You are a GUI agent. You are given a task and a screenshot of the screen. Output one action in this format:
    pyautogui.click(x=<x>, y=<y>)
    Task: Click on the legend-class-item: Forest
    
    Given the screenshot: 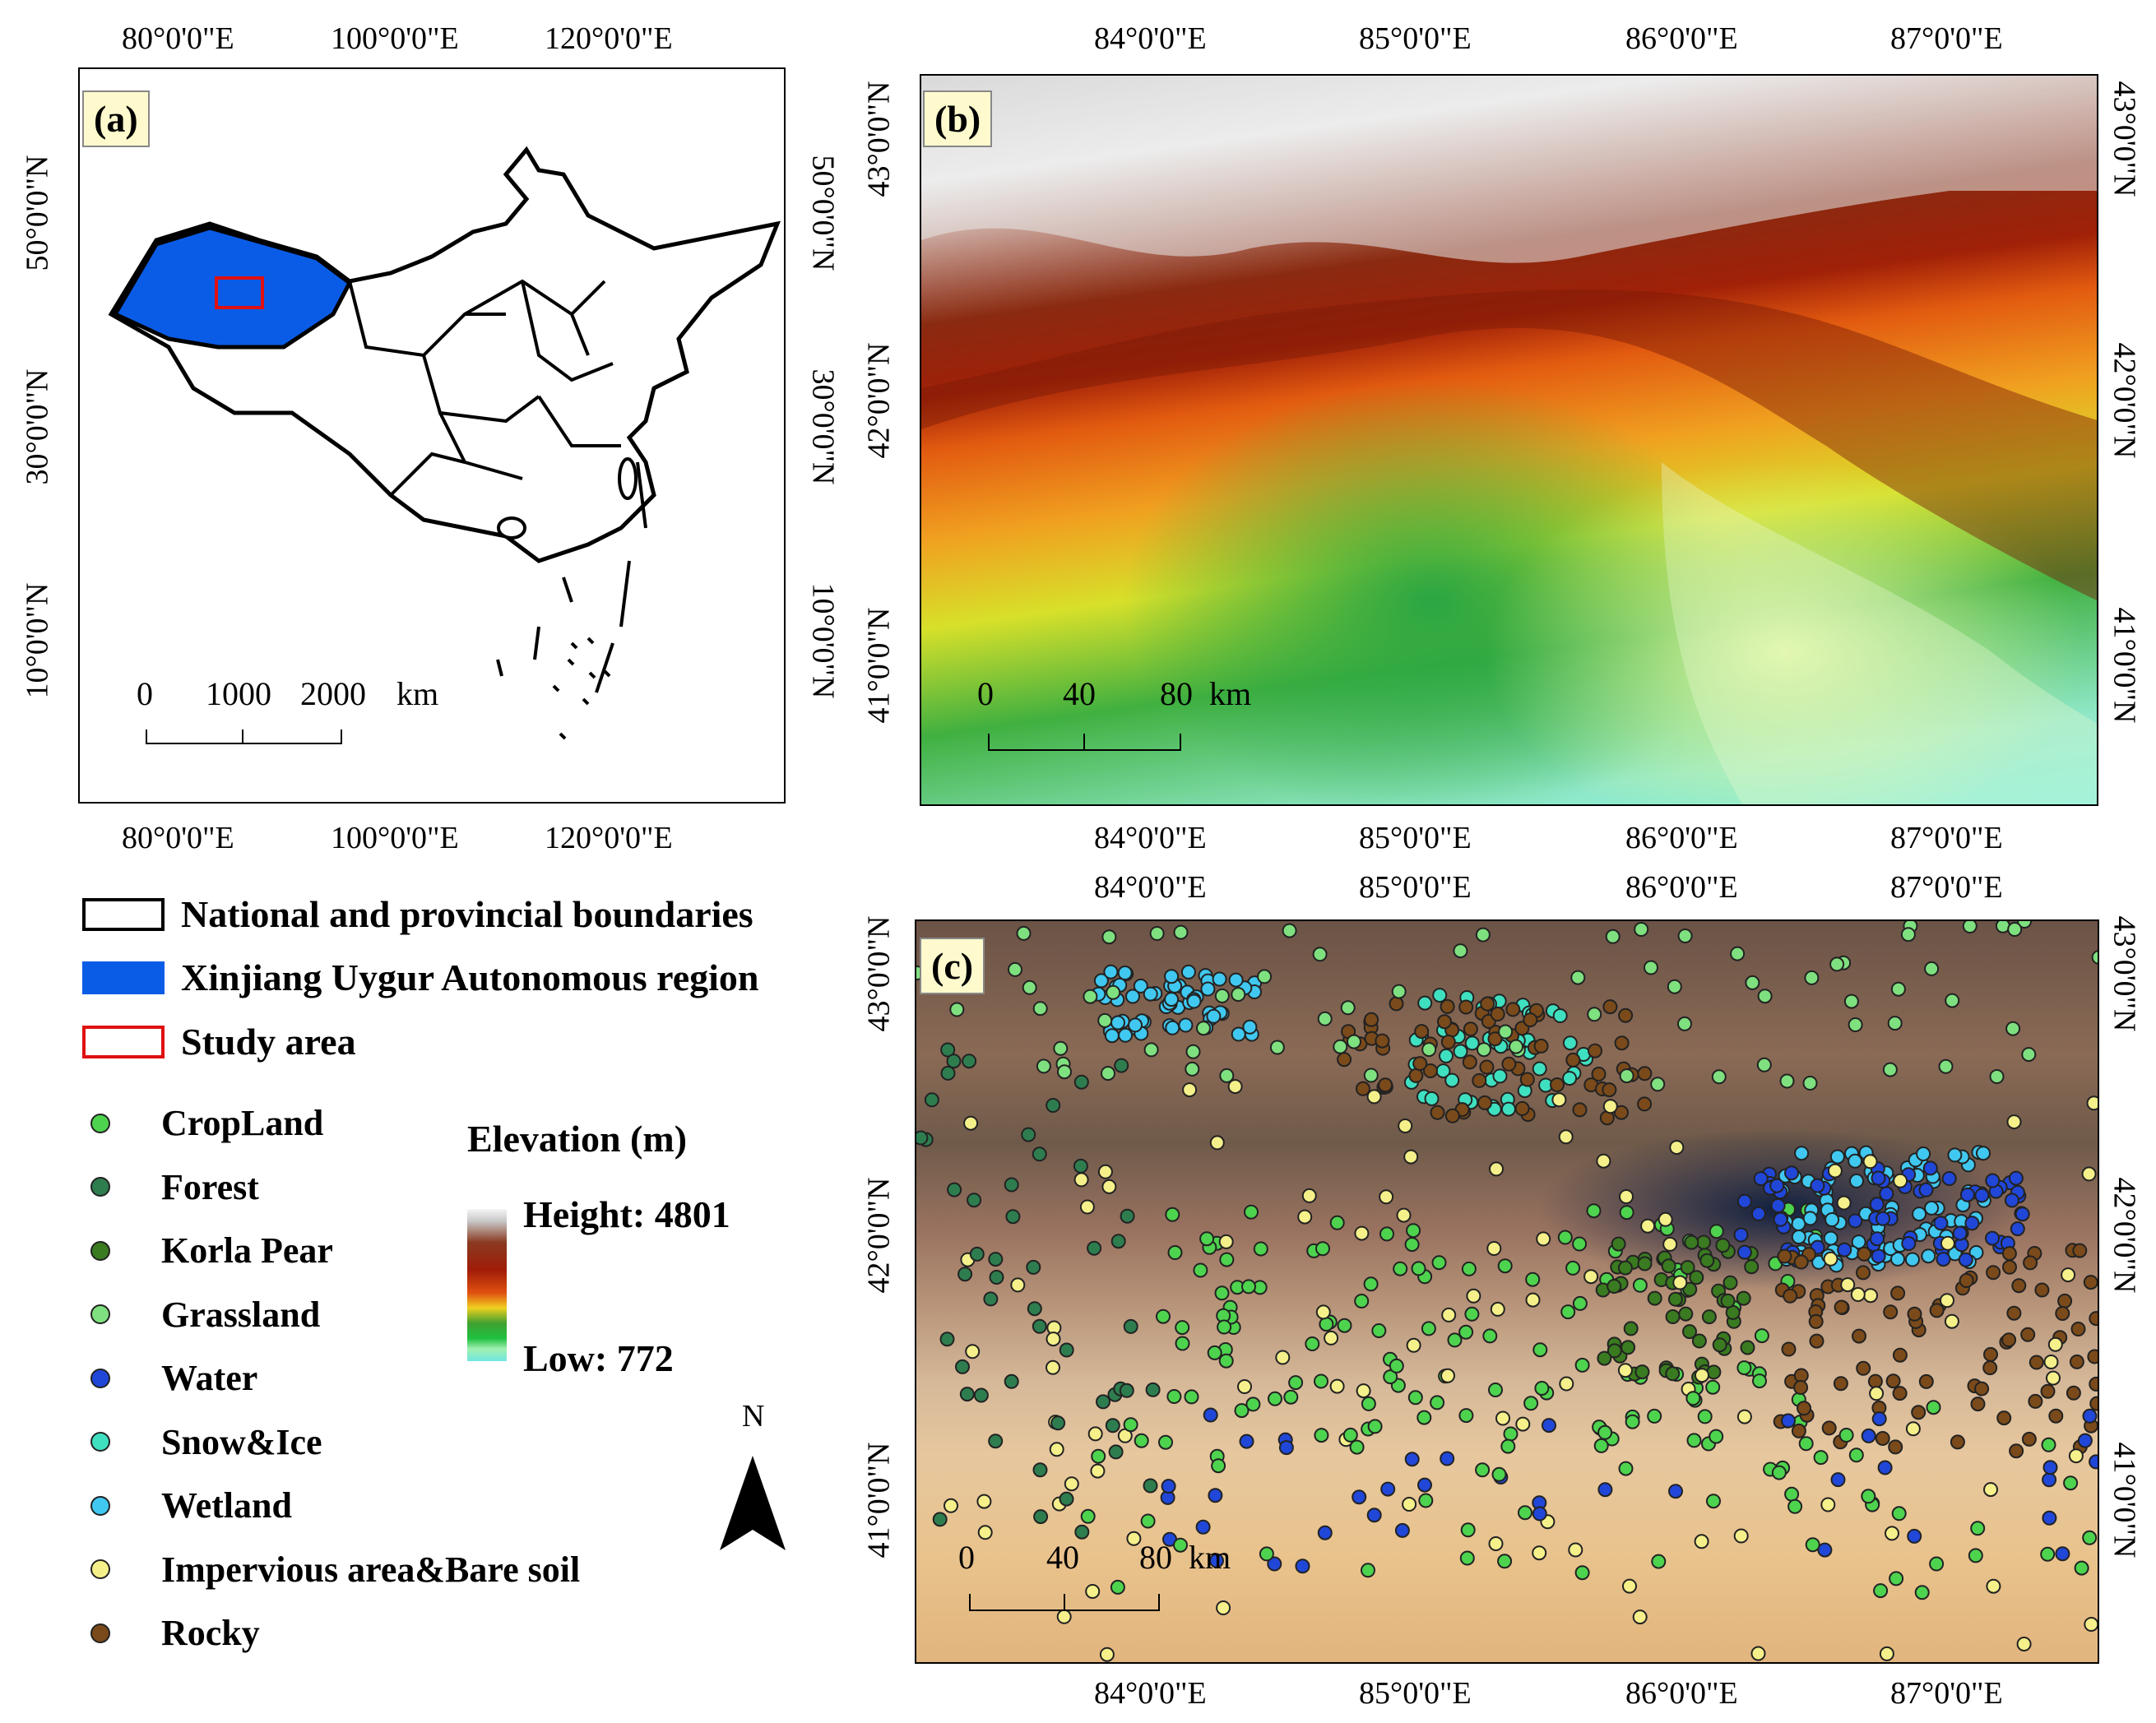 What is the action you would take?
    pyautogui.click(x=170, y=1187)
    